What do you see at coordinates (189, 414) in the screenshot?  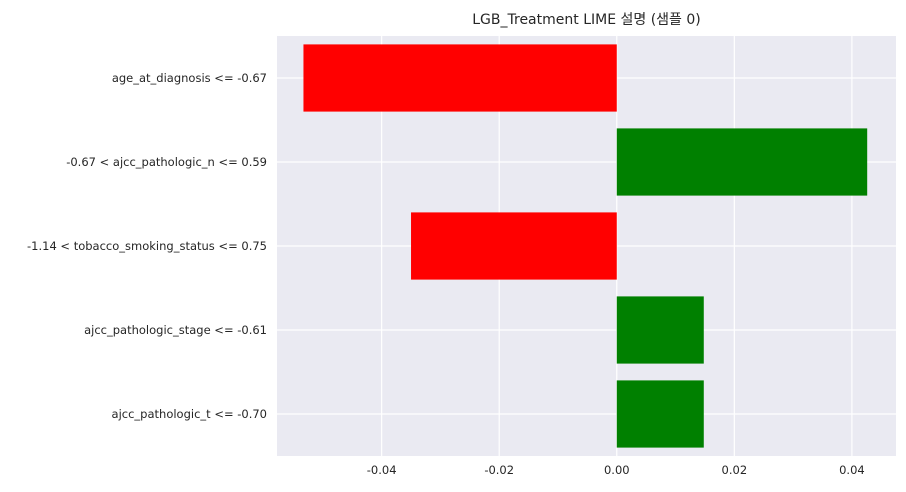 I see `y-tick-label-4: ajcc_pathologic_t <= -0.70` at bounding box center [189, 414].